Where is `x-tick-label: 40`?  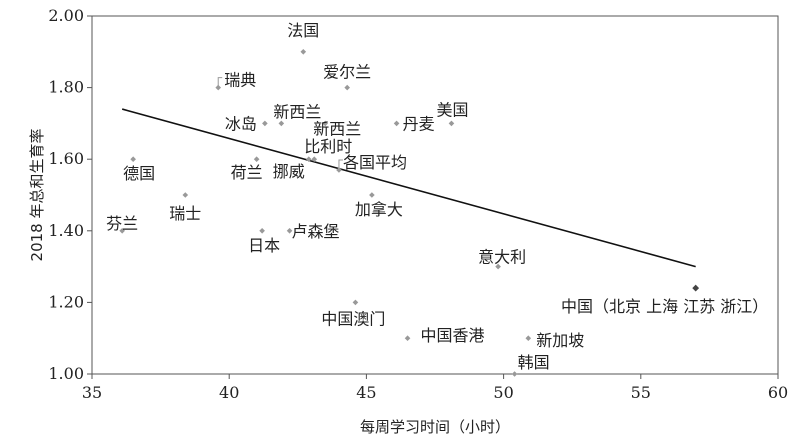
x-tick-label: 40 is located at coordinates (229, 392).